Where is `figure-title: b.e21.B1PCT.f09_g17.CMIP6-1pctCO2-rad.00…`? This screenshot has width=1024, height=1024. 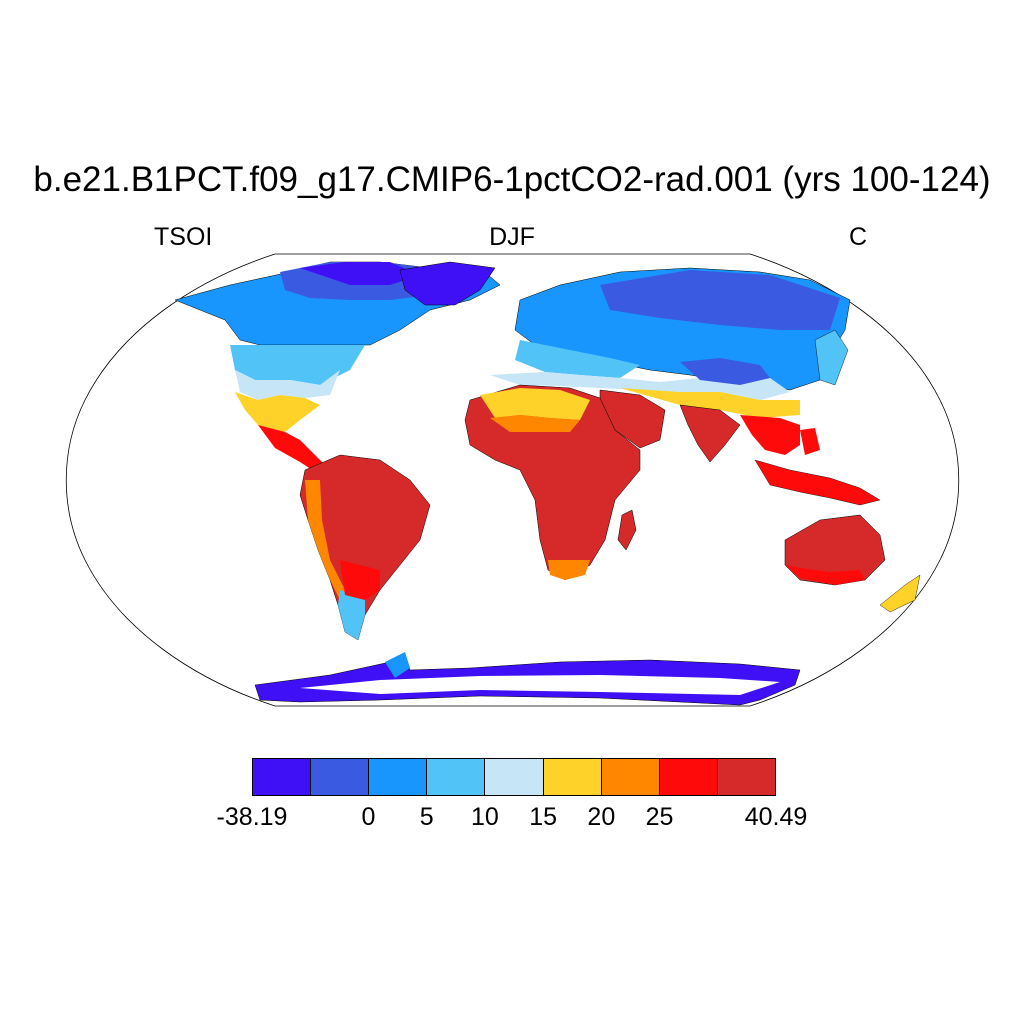 figure-title: b.e21.B1PCT.f09_g17.CMIP6-1pctCO2-rad.00… is located at coordinates (512, 179).